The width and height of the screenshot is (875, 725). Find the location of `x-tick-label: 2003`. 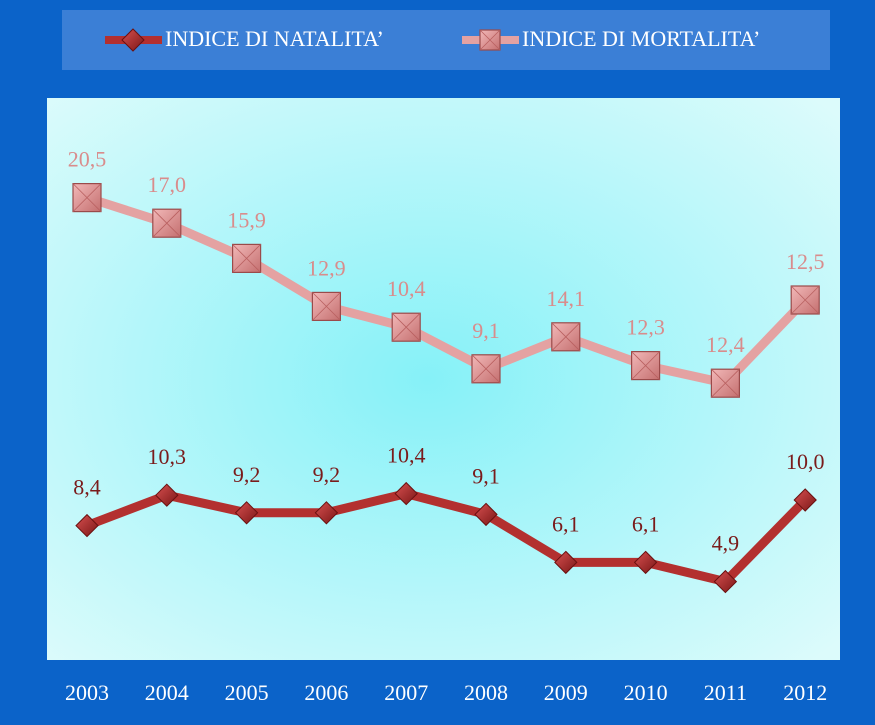

x-tick-label: 2003 is located at coordinates (87, 692).